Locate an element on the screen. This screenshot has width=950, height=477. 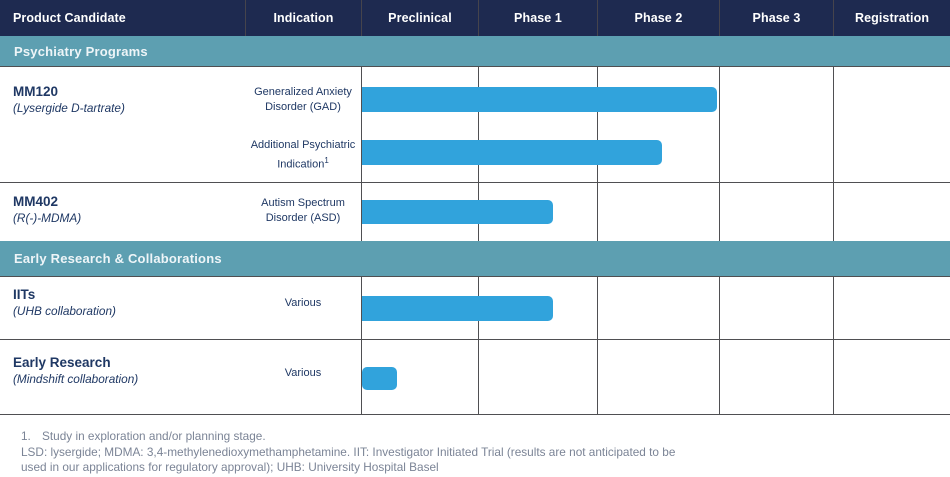
indication-additional-line2: Indication is located at coordinates (301, 164).